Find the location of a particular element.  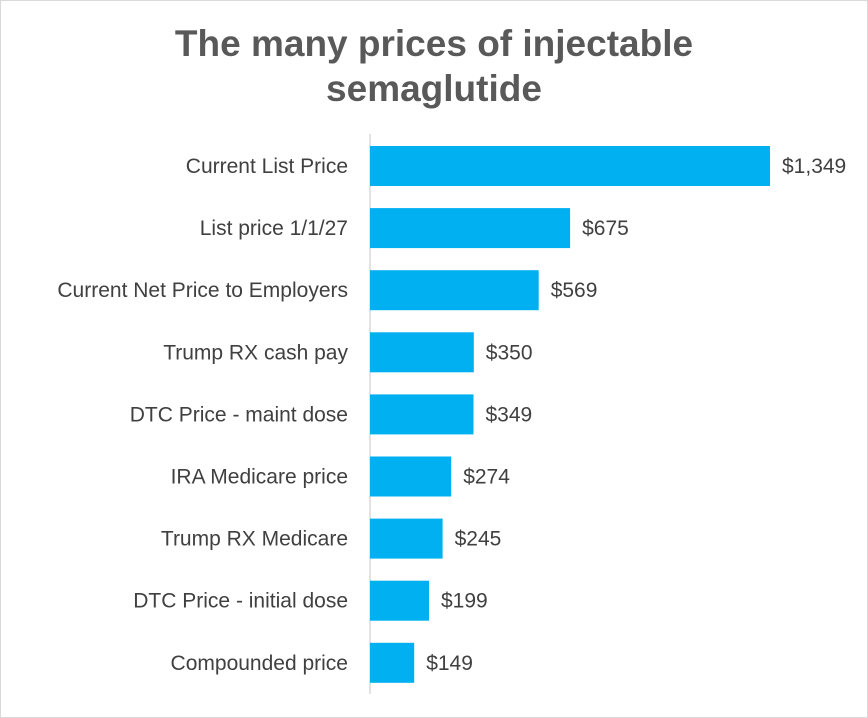

chart-title-line-1: The many prices of injectable is located at coordinates (434, 43).